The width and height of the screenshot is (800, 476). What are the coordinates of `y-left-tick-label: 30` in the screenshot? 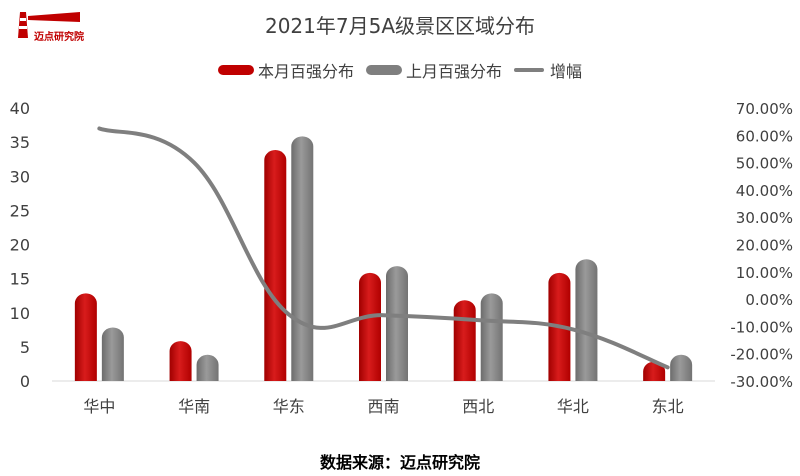 It's located at (20, 176).